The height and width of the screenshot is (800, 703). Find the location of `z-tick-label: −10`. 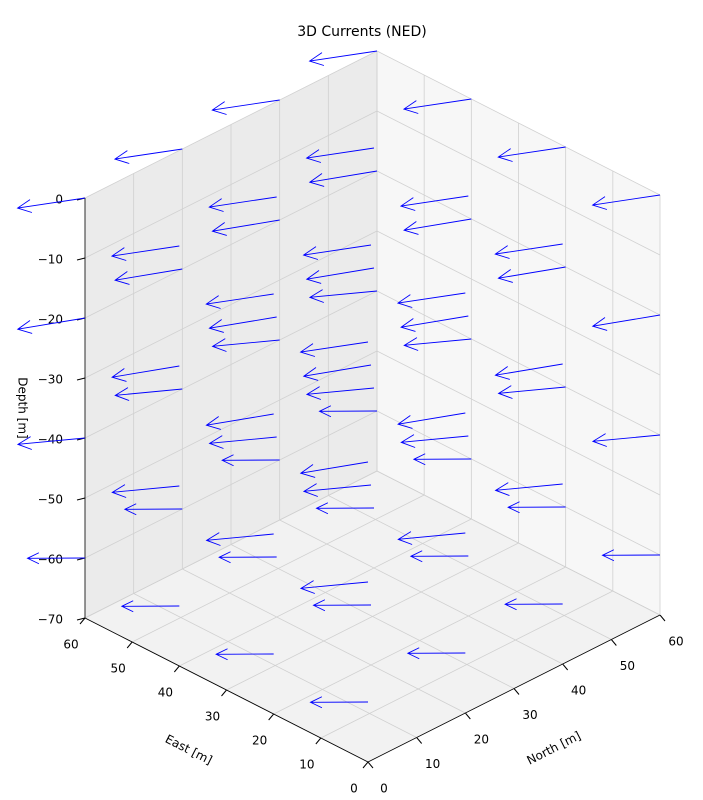

z-tick-label: −10 is located at coordinates (50, 260).